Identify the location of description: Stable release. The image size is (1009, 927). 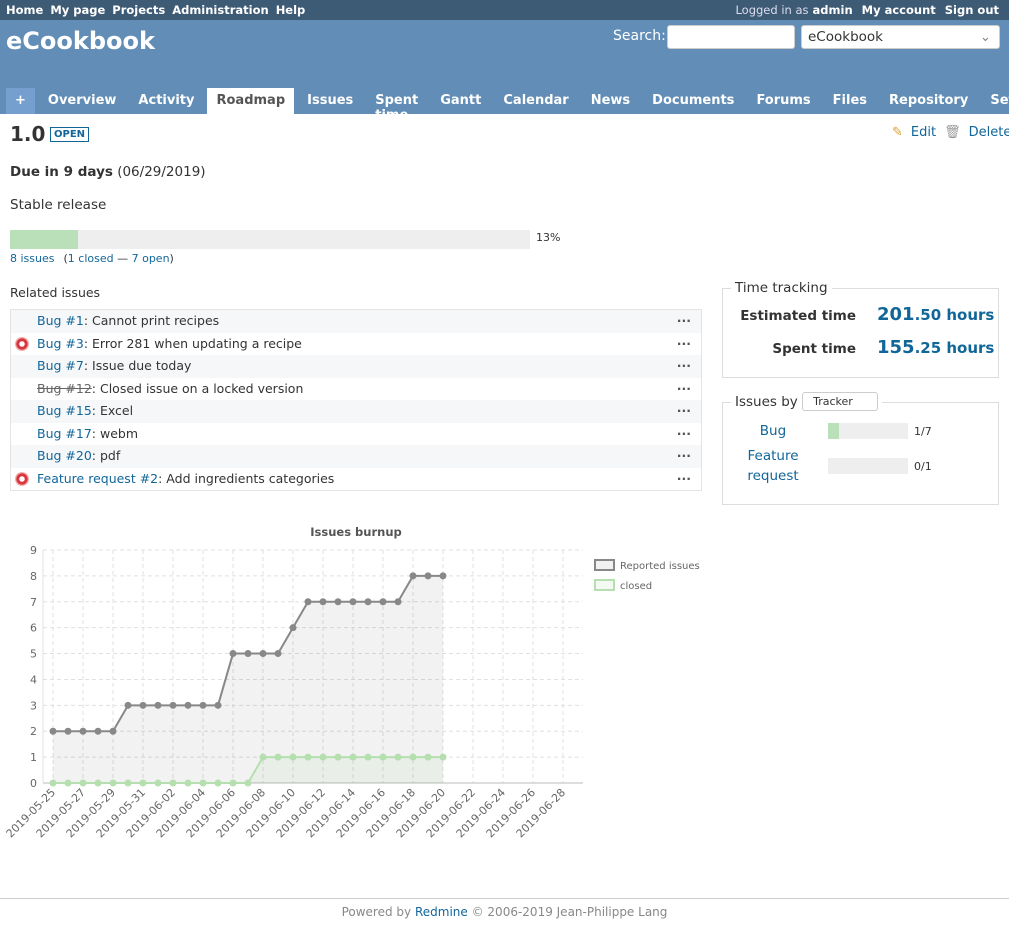
(58, 205).